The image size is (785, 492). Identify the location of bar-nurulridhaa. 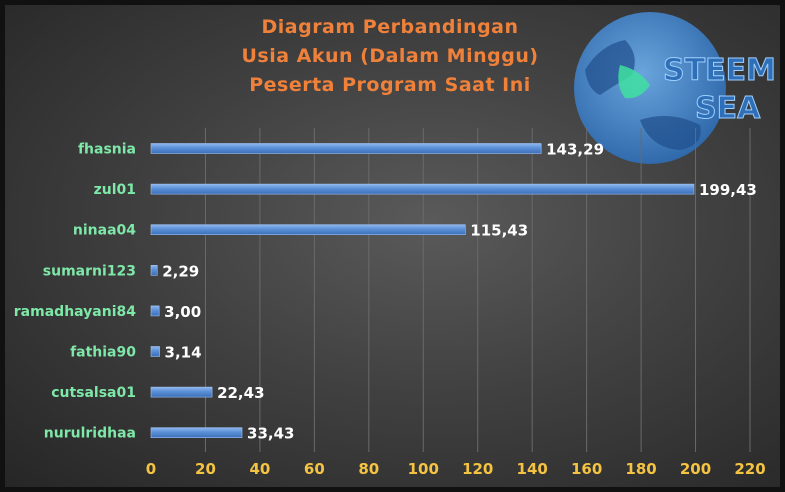
(196, 433).